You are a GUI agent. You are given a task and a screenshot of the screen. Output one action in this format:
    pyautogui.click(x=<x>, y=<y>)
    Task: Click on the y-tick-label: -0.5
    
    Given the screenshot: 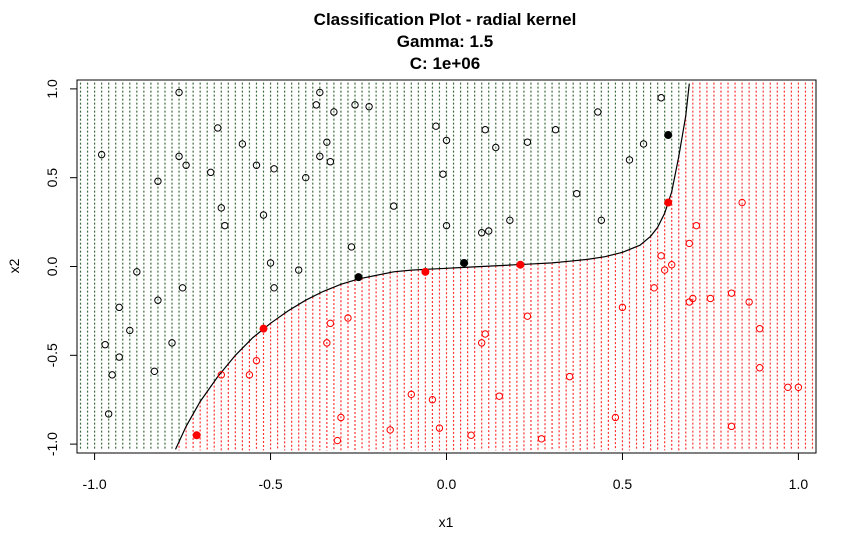 What is the action you would take?
    pyautogui.click(x=52, y=355)
    